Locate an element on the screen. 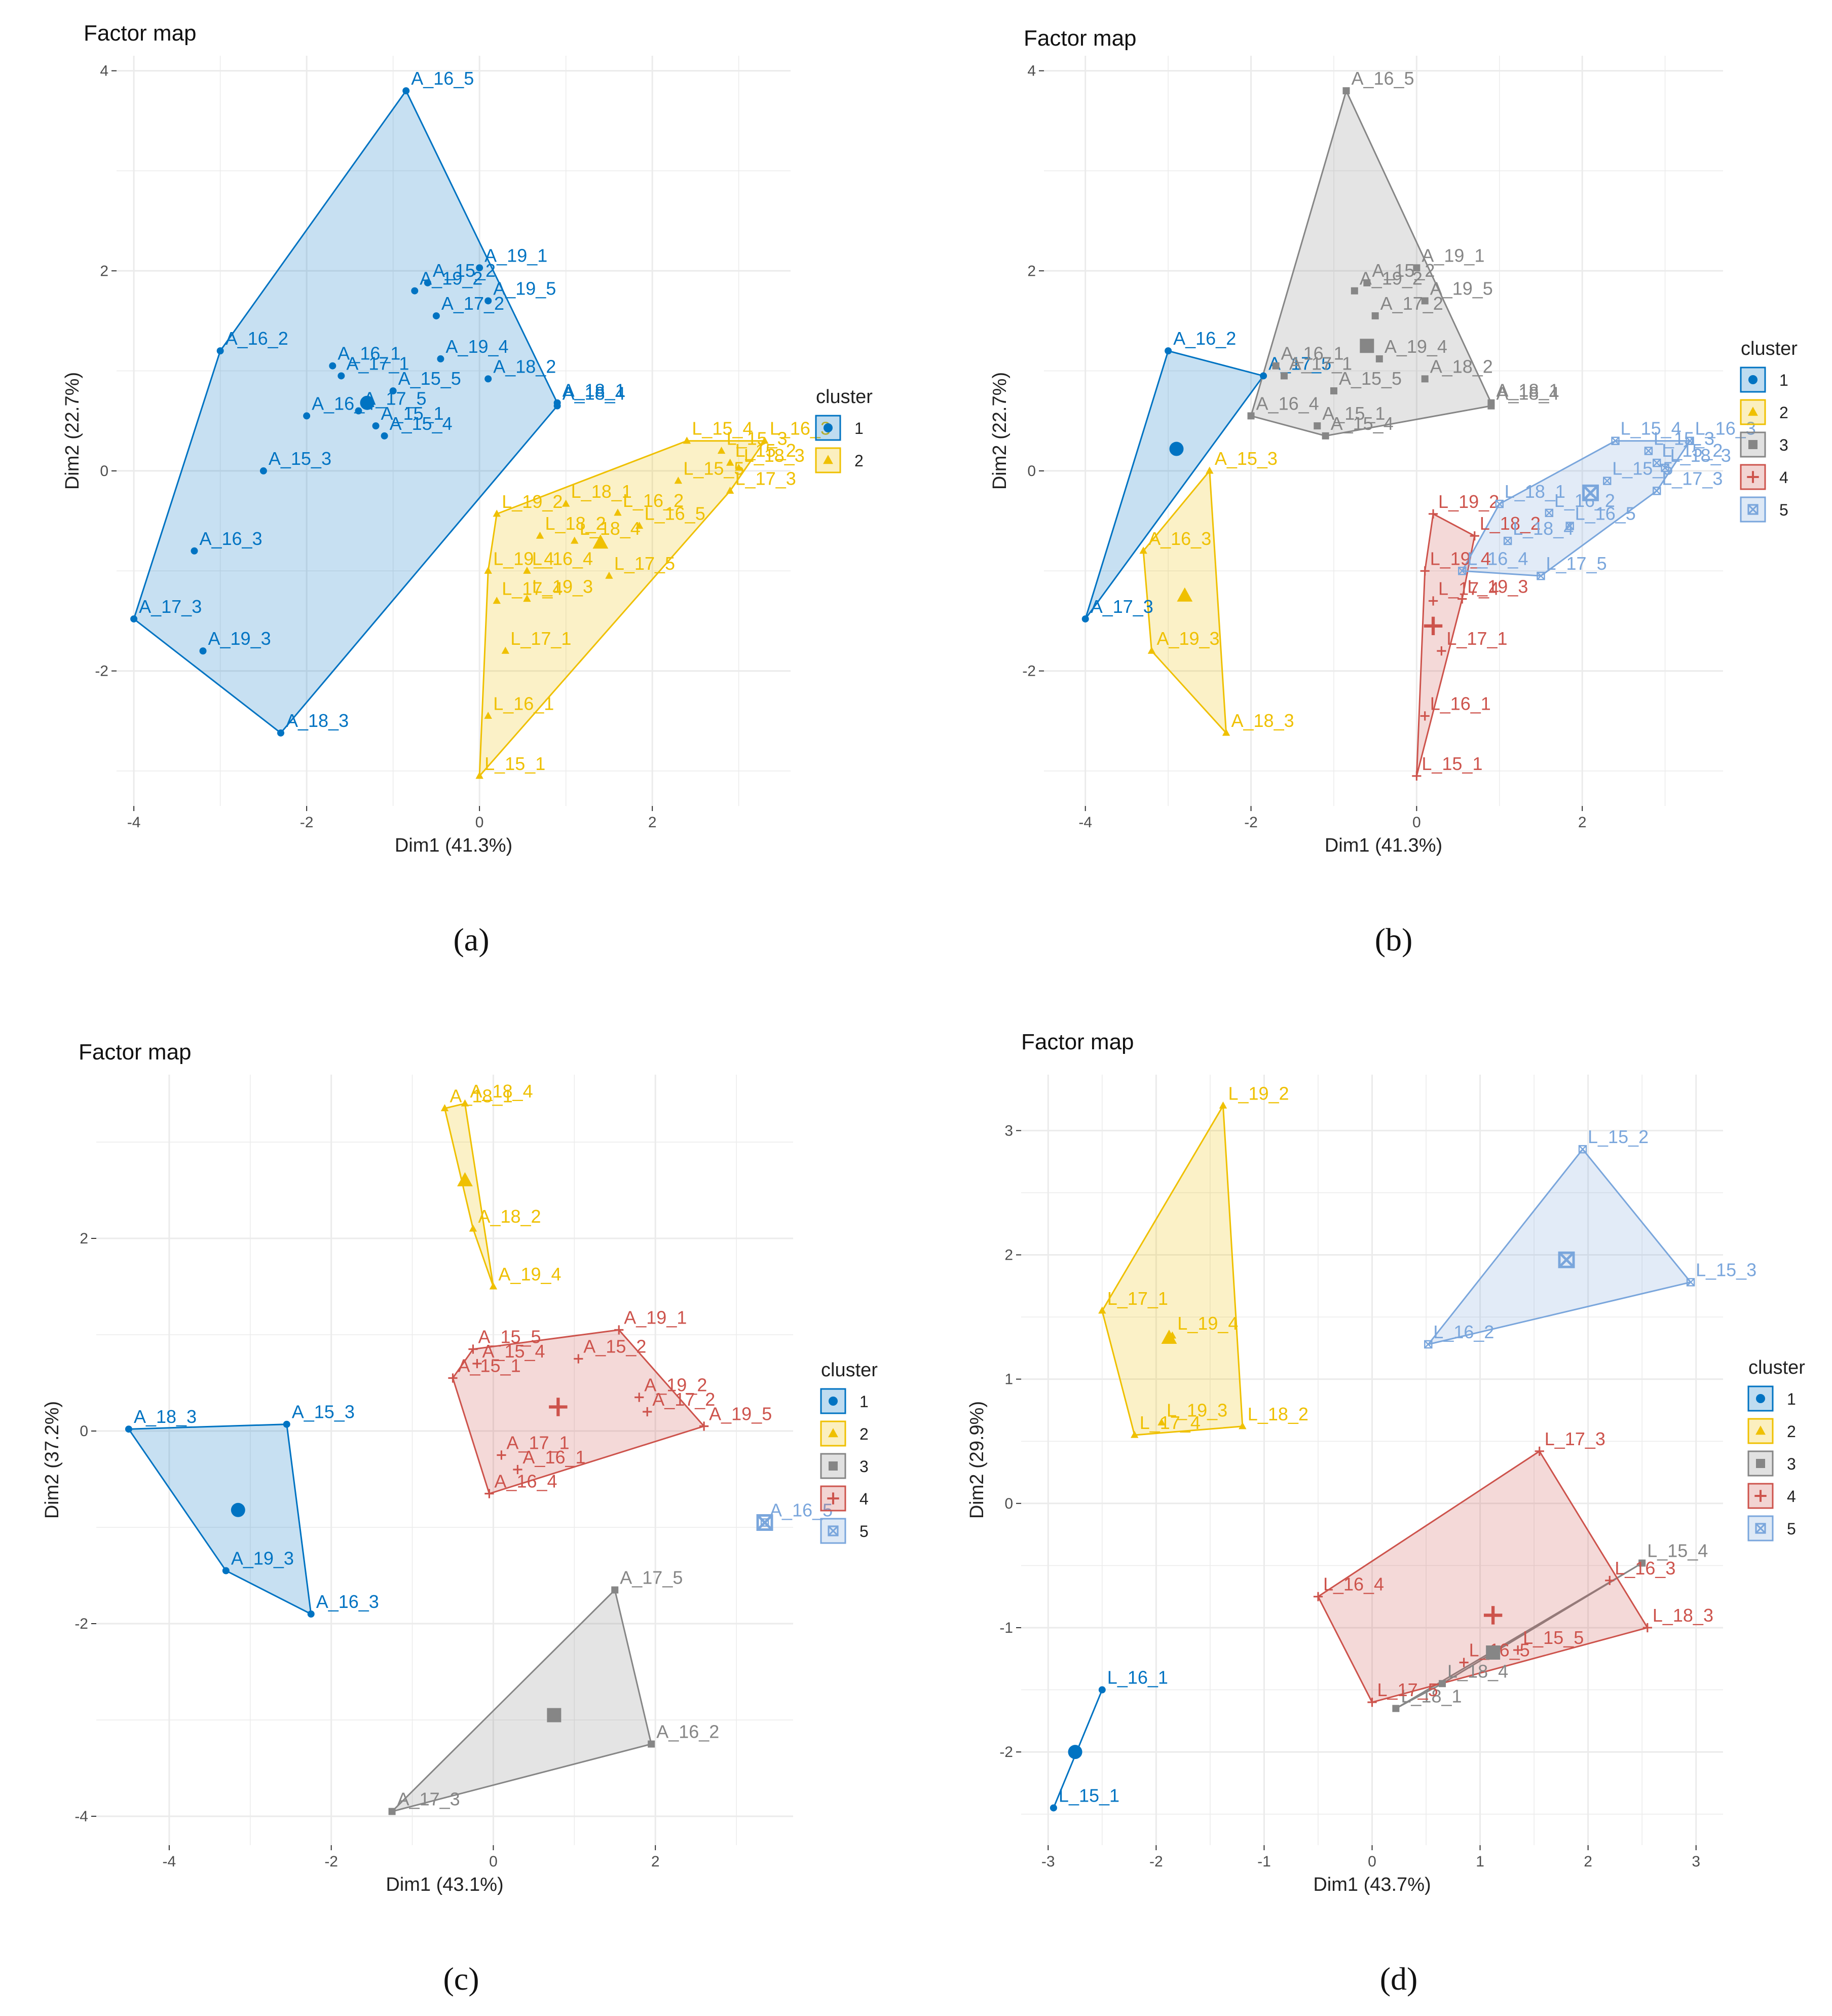 The width and height of the screenshot is (1832, 2016). point-label-A_19_3: A_19_3 is located at coordinates (262, 1558).